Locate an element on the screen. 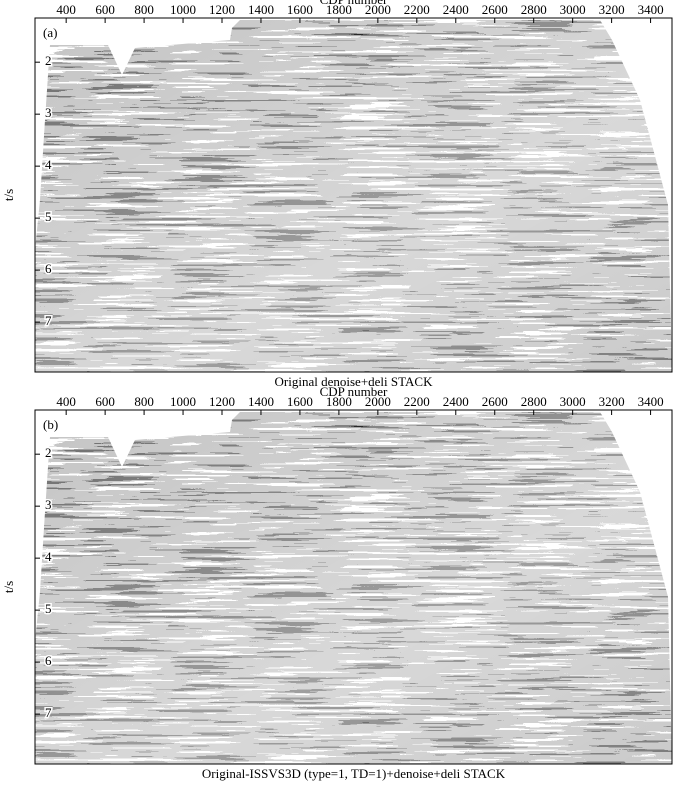  panel-label: (b) is located at coordinates (50, 424).